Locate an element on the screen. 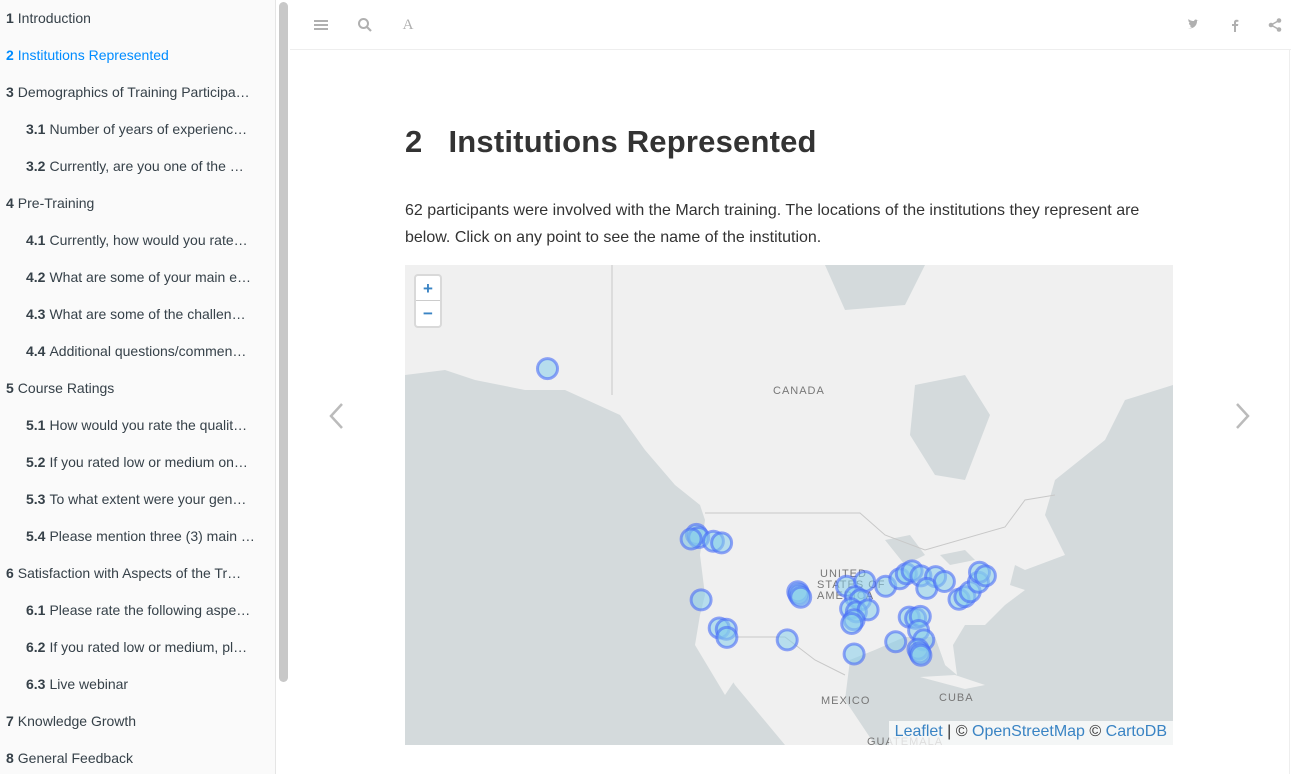 Image resolution: width=1291 pixels, height=774 pixels. sidebar-item-2: 2 Institutions Represented is located at coordinates (137, 55).